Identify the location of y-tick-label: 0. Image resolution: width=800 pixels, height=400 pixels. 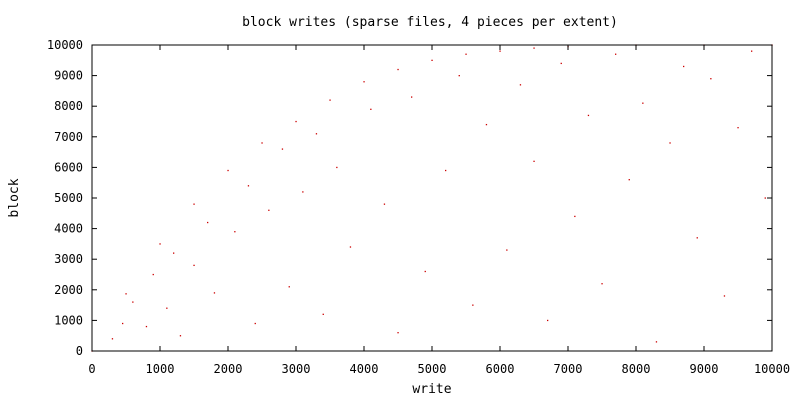
(79, 351).